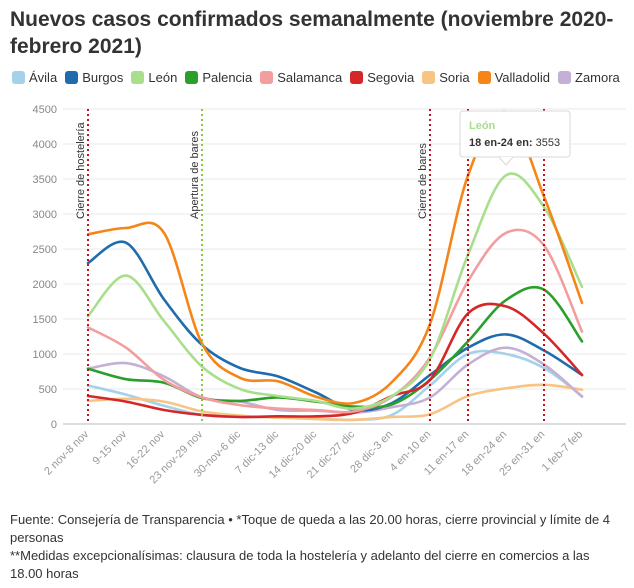  Describe the element at coordinates (45, 285) in the screenshot. I see `y-tick-label: 2000` at that location.